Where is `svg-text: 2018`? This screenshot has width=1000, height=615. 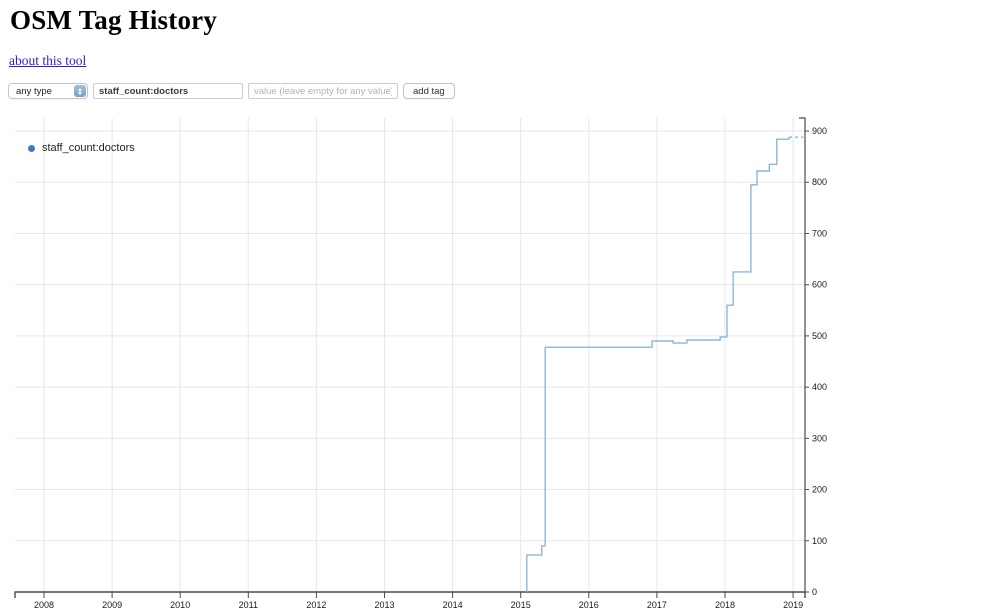
svg-text: 2018 is located at coordinates (725, 605).